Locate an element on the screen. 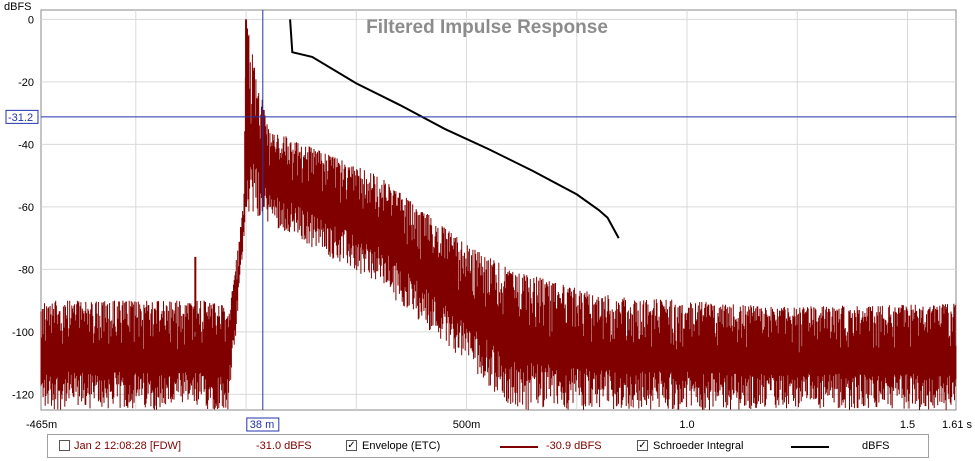 The width and height of the screenshot is (975, 461). y-tick-label: -20 is located at coordinates (26, 83).